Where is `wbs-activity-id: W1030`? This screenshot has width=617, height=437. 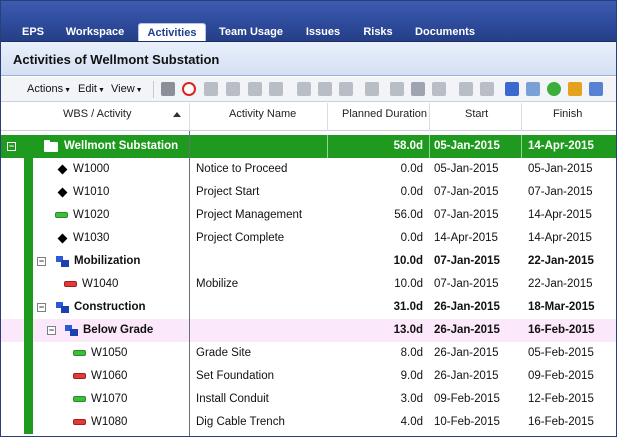
wbs-activity-id: W1030 is located at coordinates (91, 238).